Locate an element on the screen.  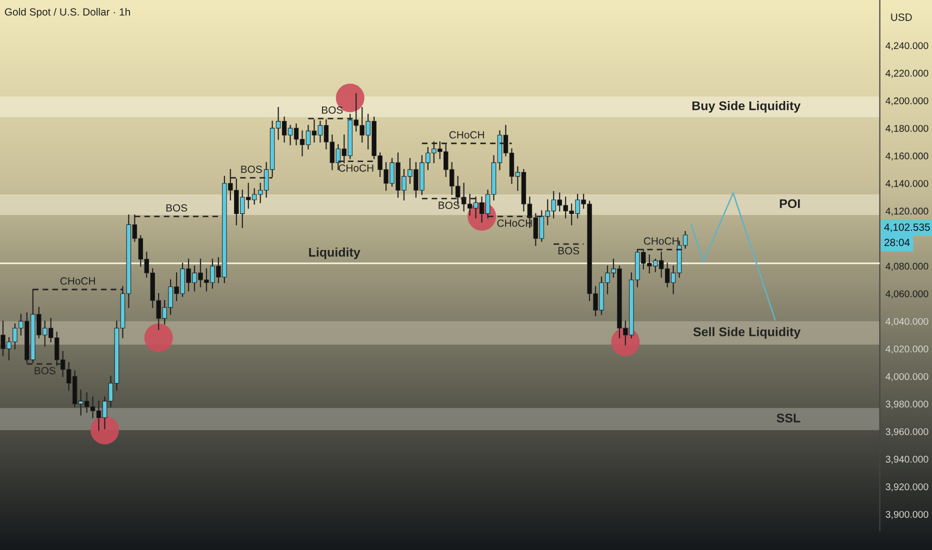
y-tick-label: 4,080.000 is located at coordinates (907, 266).